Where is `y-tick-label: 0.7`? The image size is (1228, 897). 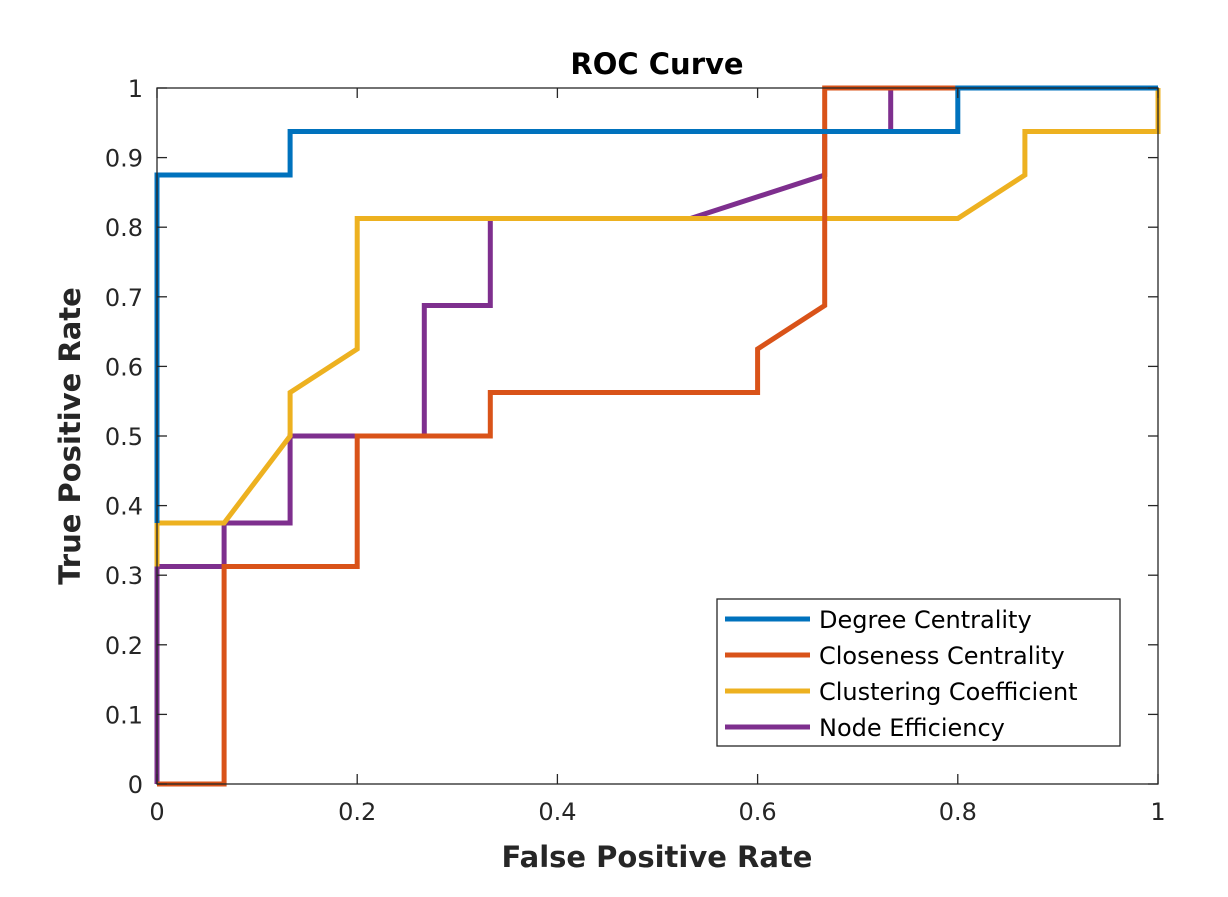 y-tick-label: 0.7 is located at coordinates (124, 298).